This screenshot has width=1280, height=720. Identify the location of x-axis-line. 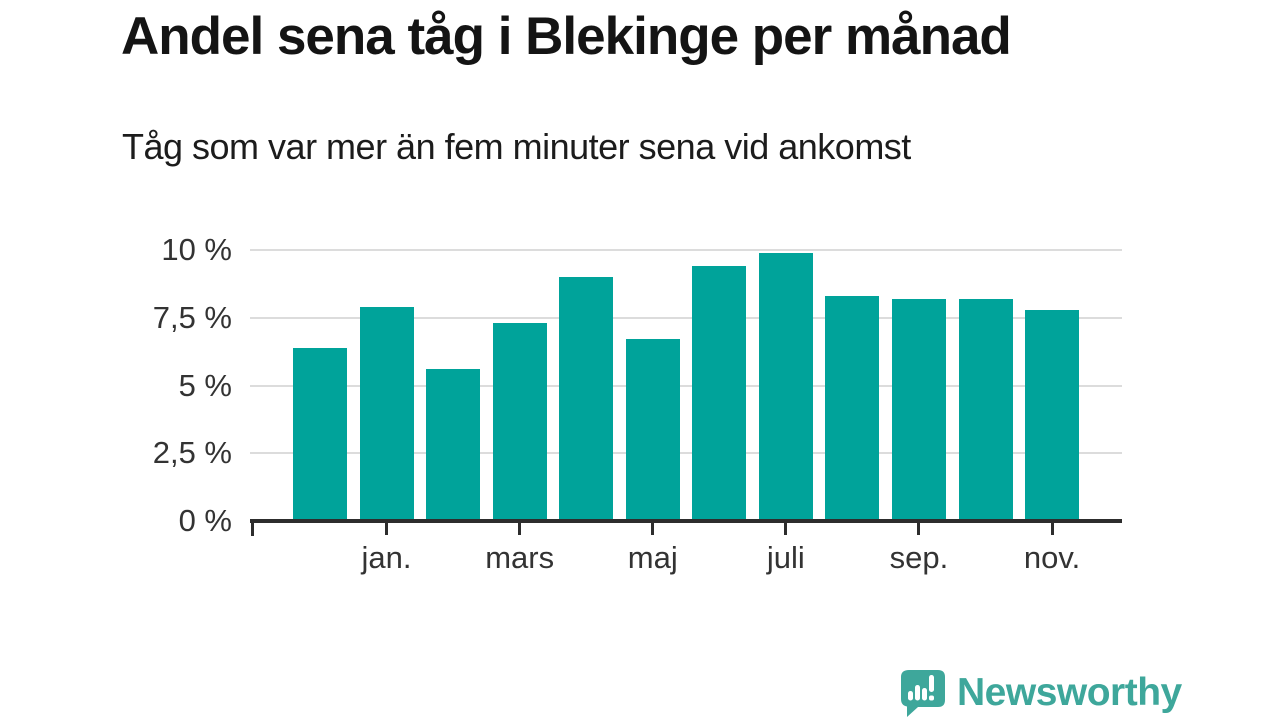
(686, 521).